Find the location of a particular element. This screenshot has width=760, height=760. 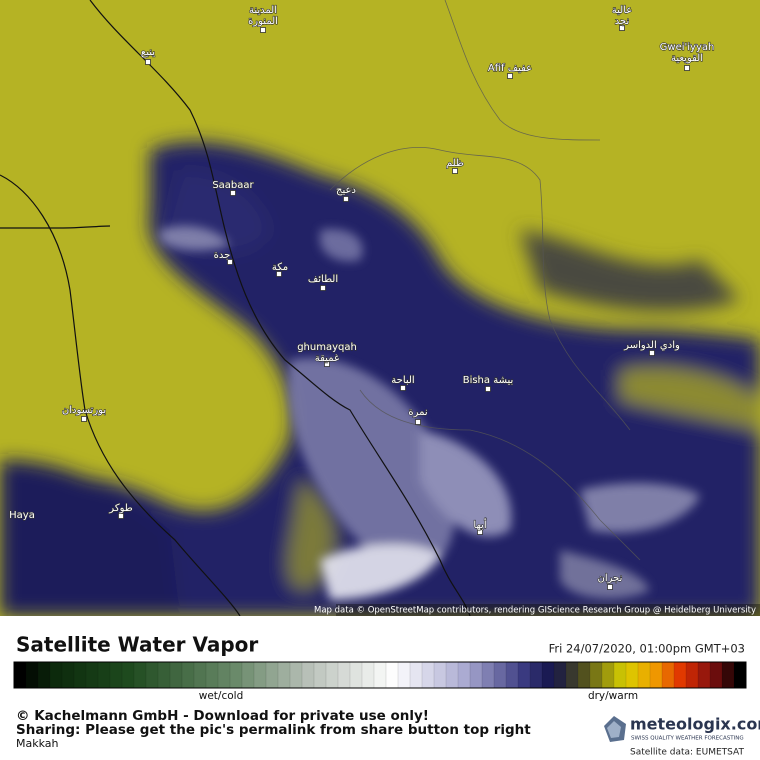

place-label: نجد is located at coordinates (622, 21).